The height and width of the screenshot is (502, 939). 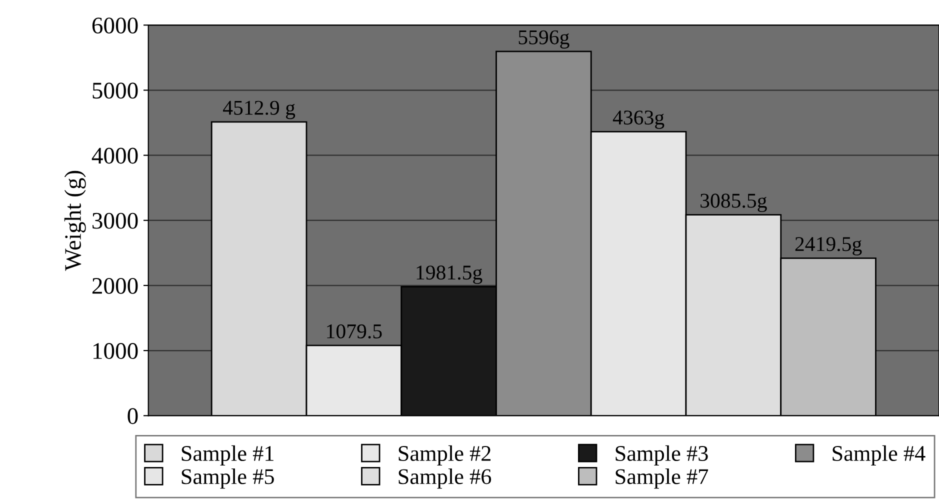 What do you see at coordinates (259, 110) in the screenshot?
I see `data-label: 4512.9 g` at bounding box center [259, 110].